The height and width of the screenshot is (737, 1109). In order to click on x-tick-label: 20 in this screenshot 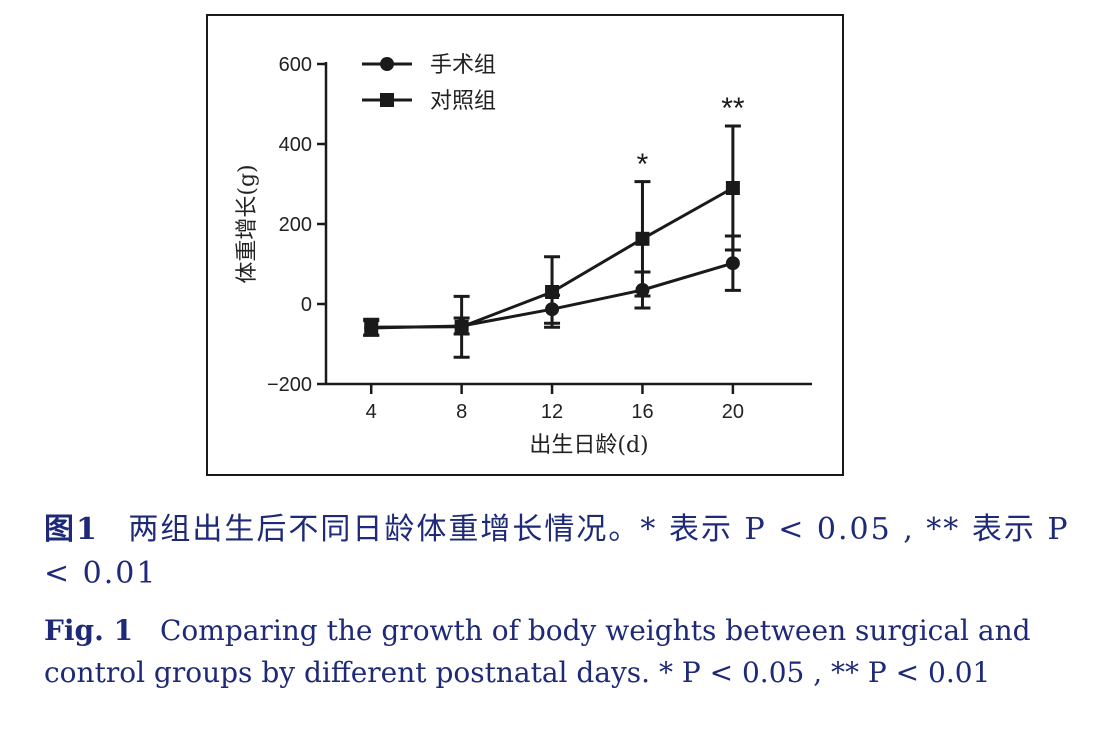, I will do `click(733, 412)`.